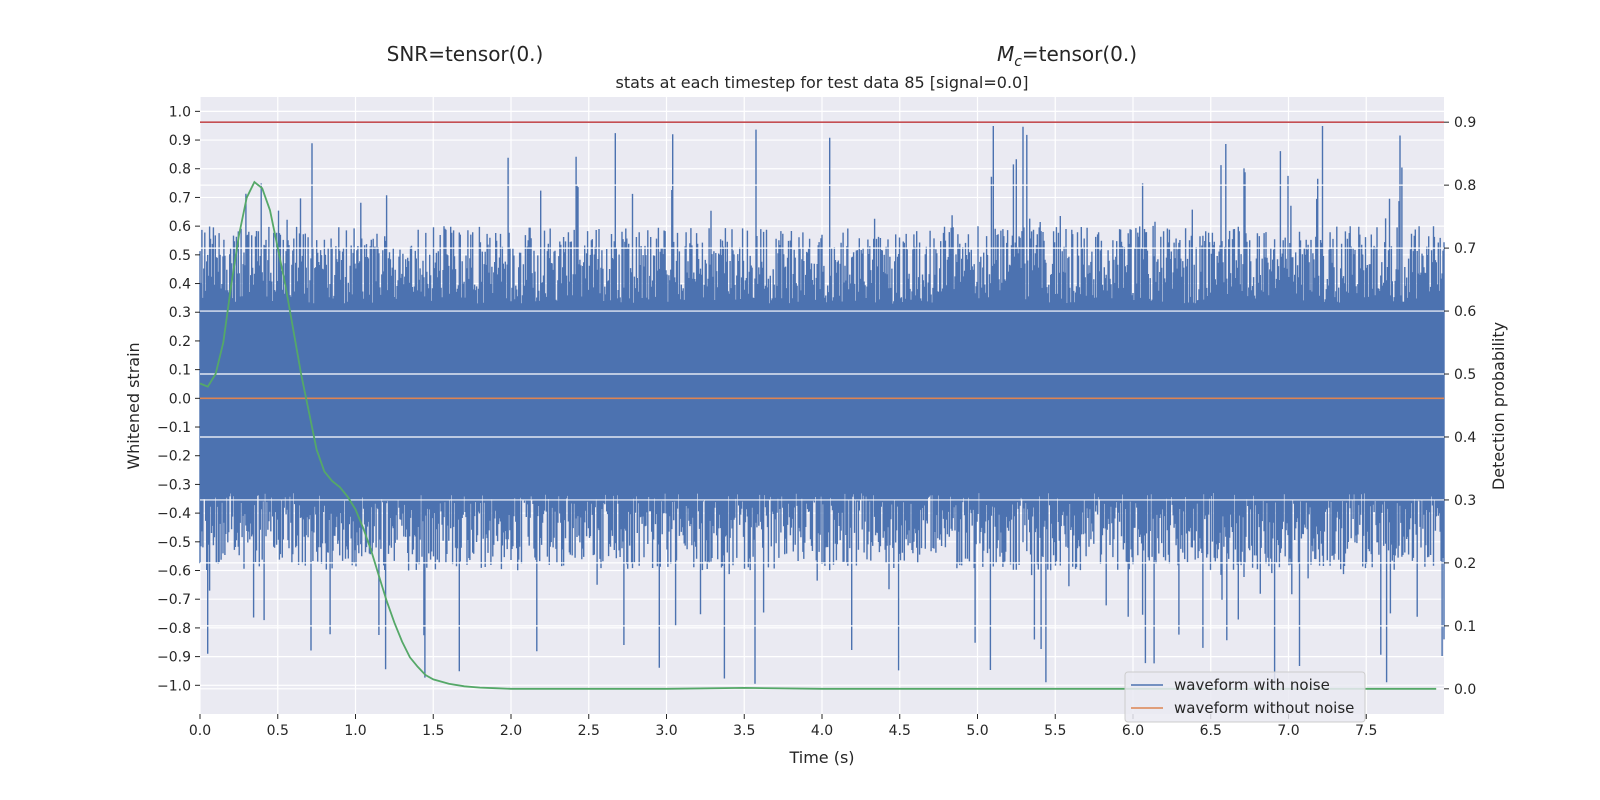 The height and width of the screenshot is (800, 1600). Describe the element at coordinates (355, 731) in the screenshot. I see `x-tick-label: 1.0` at that location.